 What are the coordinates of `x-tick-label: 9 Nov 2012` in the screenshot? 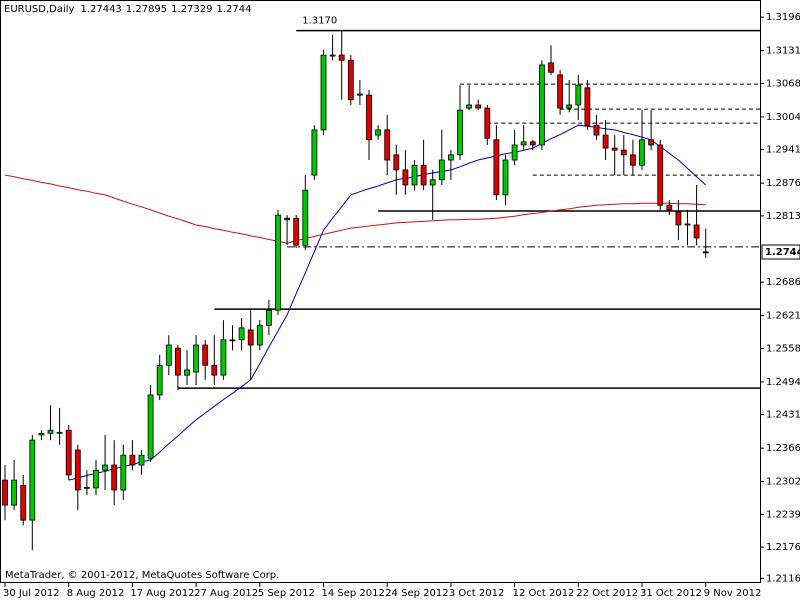 It's located at (733, 593).